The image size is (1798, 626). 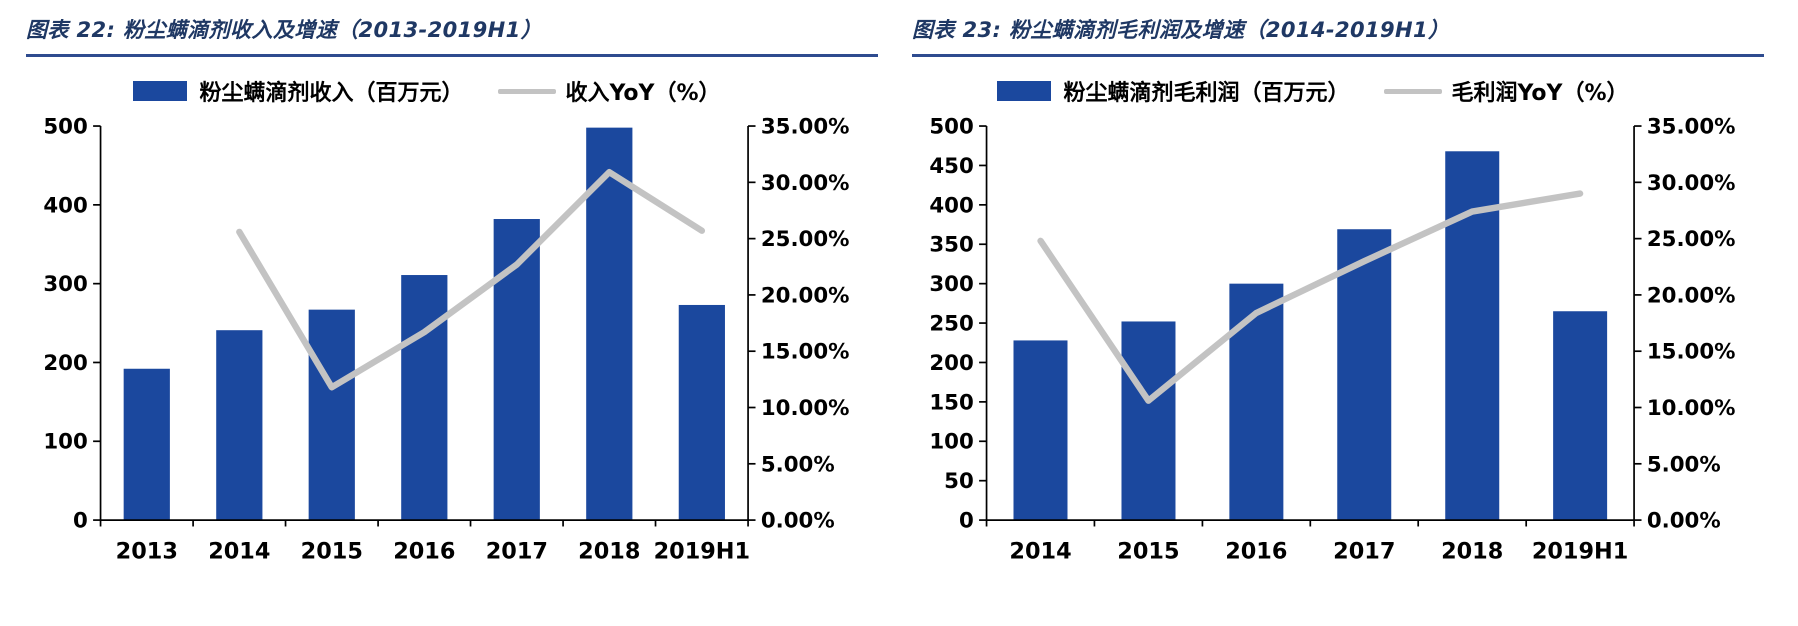 What do you see at coordinates (951, 402) in the screenshot?
I see `left-axis-label: 150` at bounding box center [951, 402].